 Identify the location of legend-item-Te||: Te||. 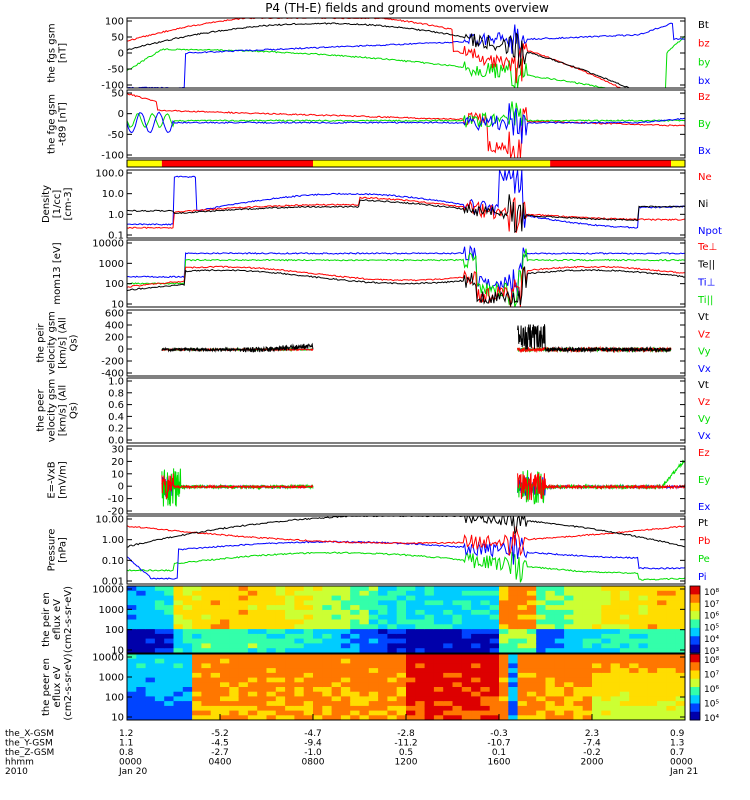
(706, 265).